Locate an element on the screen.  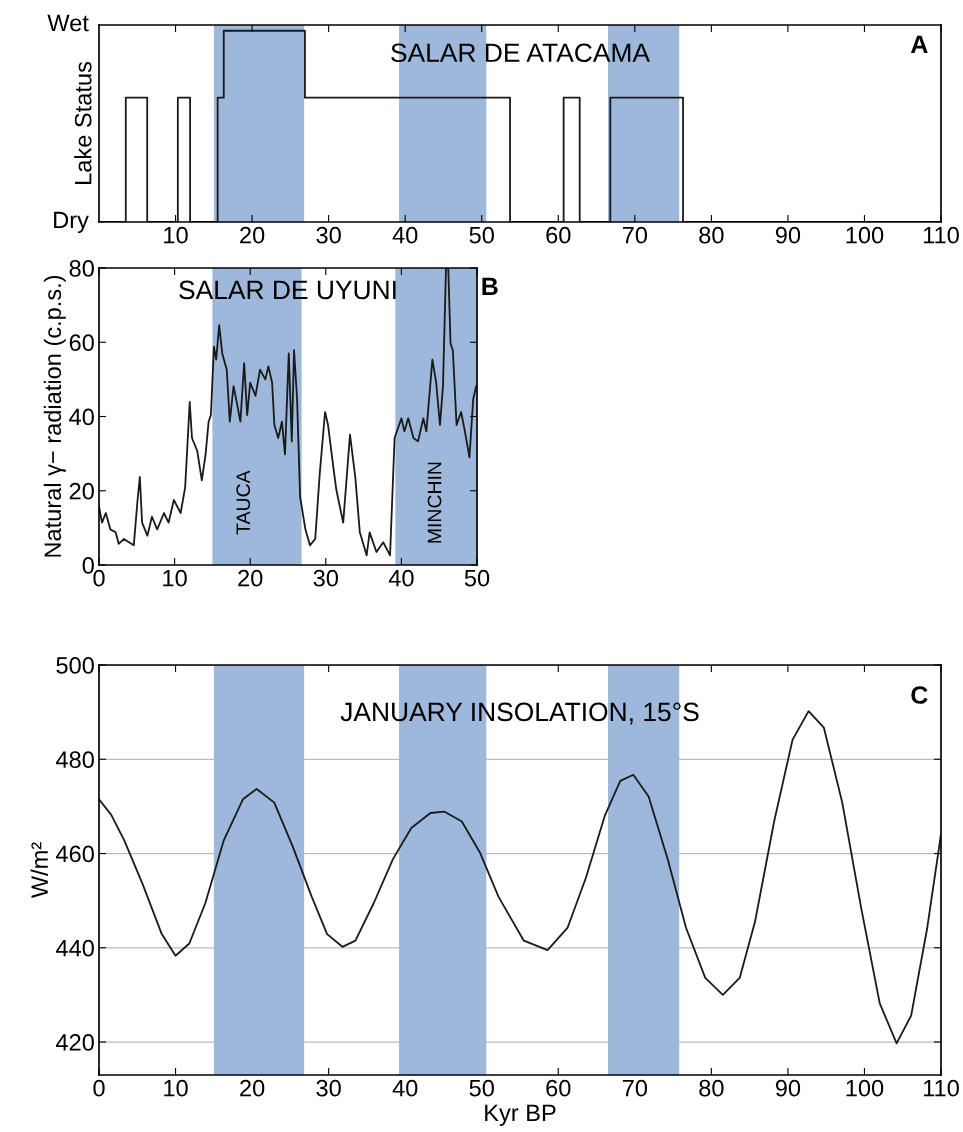
y-axis-title: W/m² is located at coordinates (39, 870).